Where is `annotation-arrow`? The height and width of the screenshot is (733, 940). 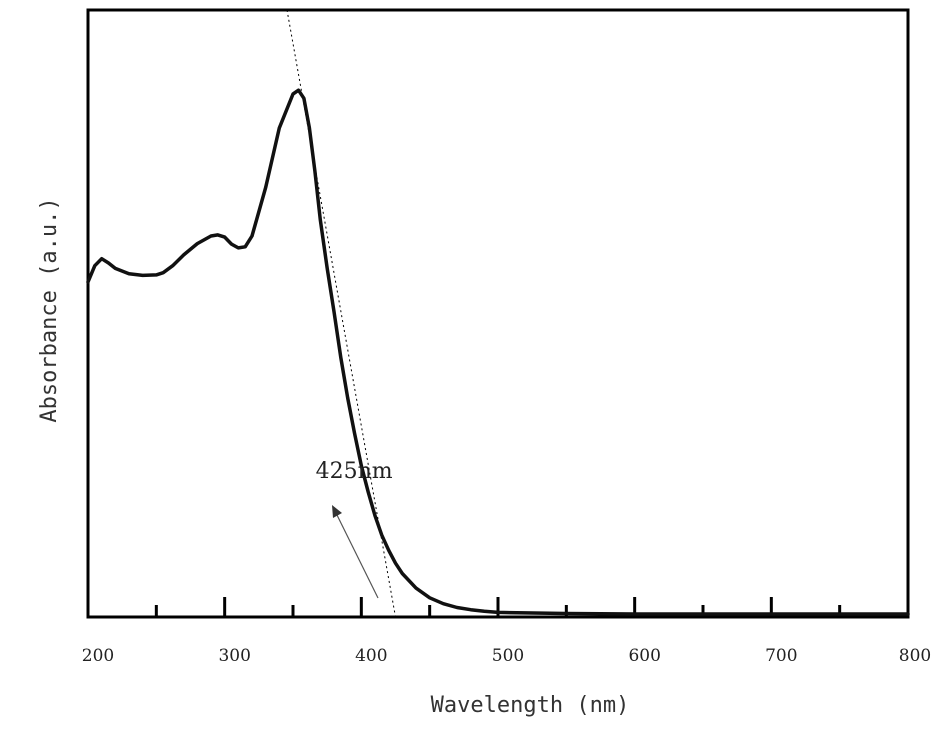 annotation-arrow is located at coordinates (357, 555).